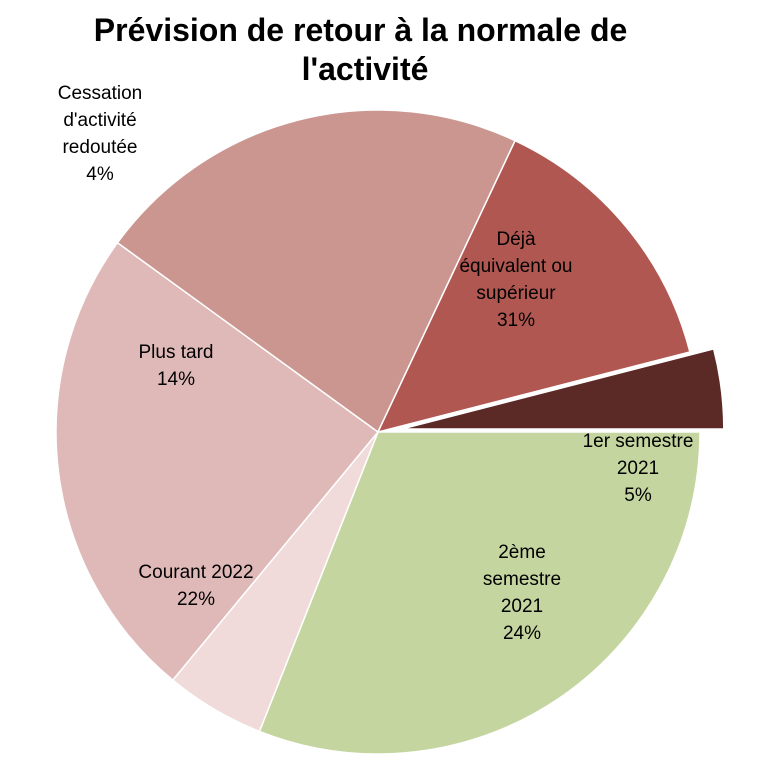  Describe the element at coordinates (515, 280) in the screenshot. I see `slice-label: Déjà équivalent ou supérieur 31%` at that location.